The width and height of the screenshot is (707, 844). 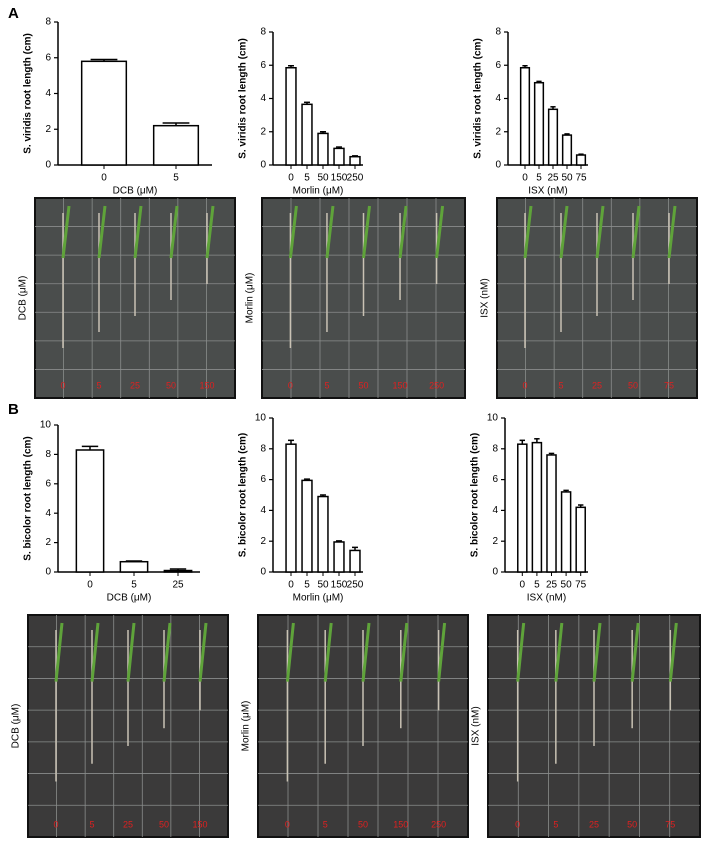 What do you see at coordinates (670, 824) in the screenshot?
I see `lane-label: 75` at bounding box center [670, 824].